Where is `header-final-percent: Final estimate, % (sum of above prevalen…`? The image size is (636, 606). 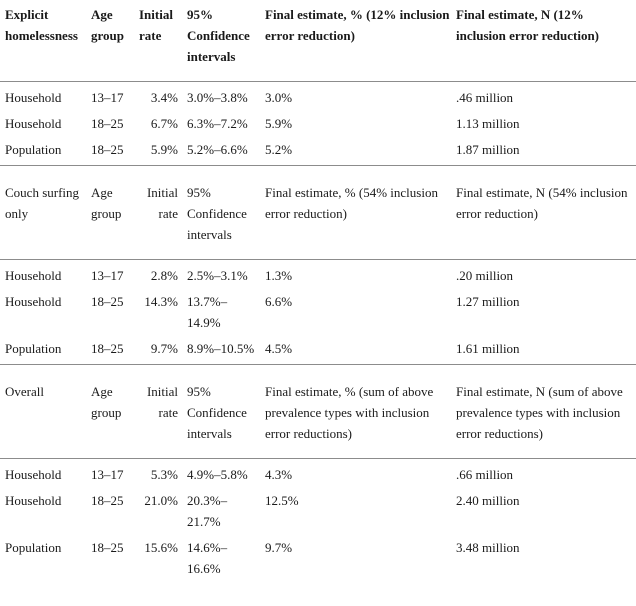
header-final-percent: Final estimate, % (sum of above prevalen… is located at coordinates (349, 412).